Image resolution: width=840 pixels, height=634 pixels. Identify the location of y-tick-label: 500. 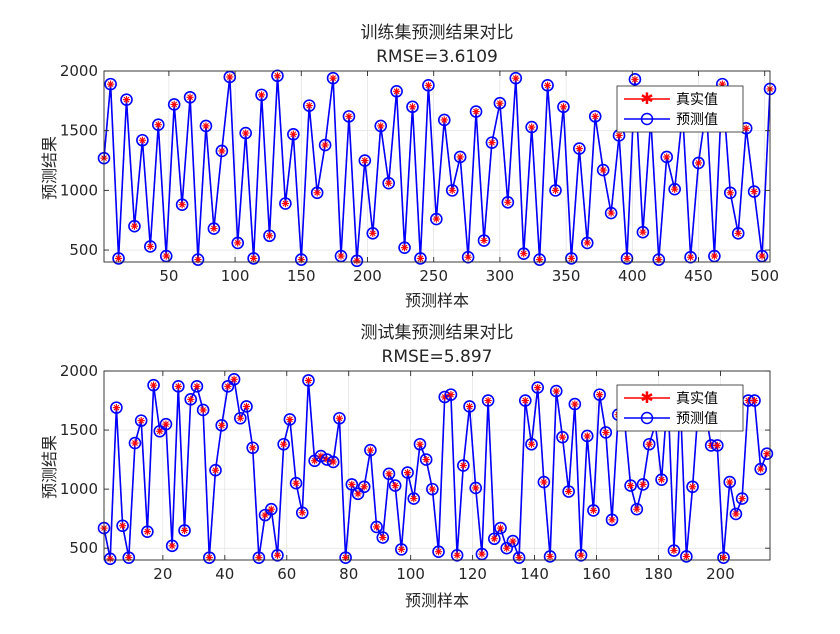
(83, 250).